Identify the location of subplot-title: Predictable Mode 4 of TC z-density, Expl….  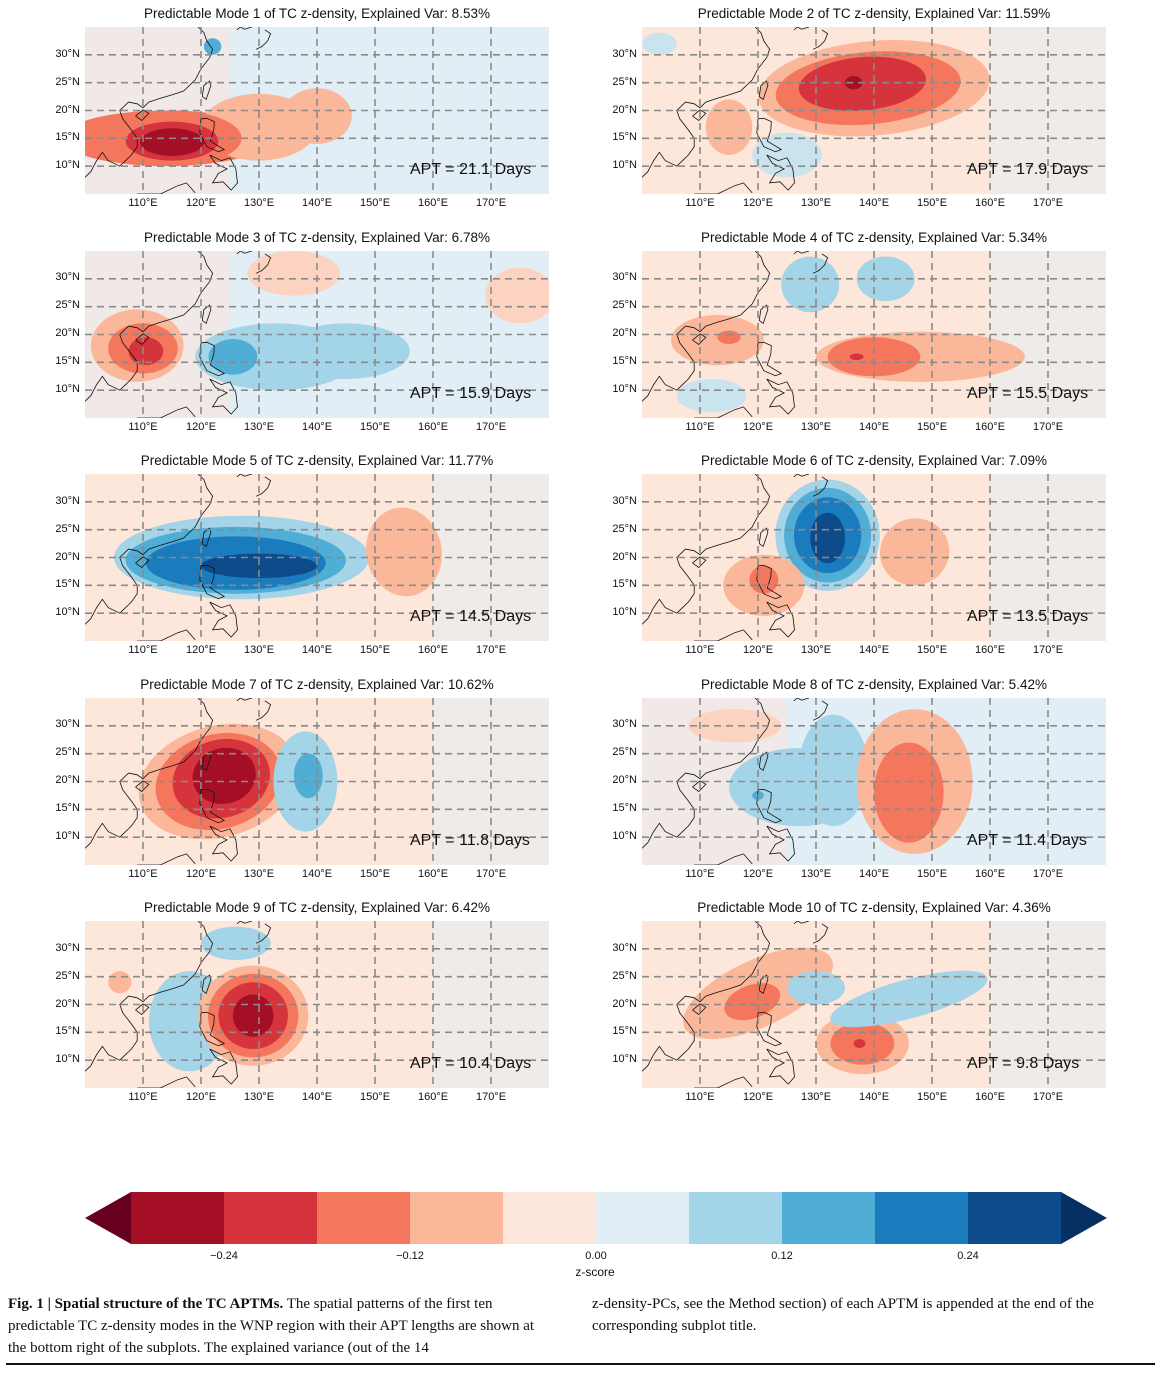
(874, 237).